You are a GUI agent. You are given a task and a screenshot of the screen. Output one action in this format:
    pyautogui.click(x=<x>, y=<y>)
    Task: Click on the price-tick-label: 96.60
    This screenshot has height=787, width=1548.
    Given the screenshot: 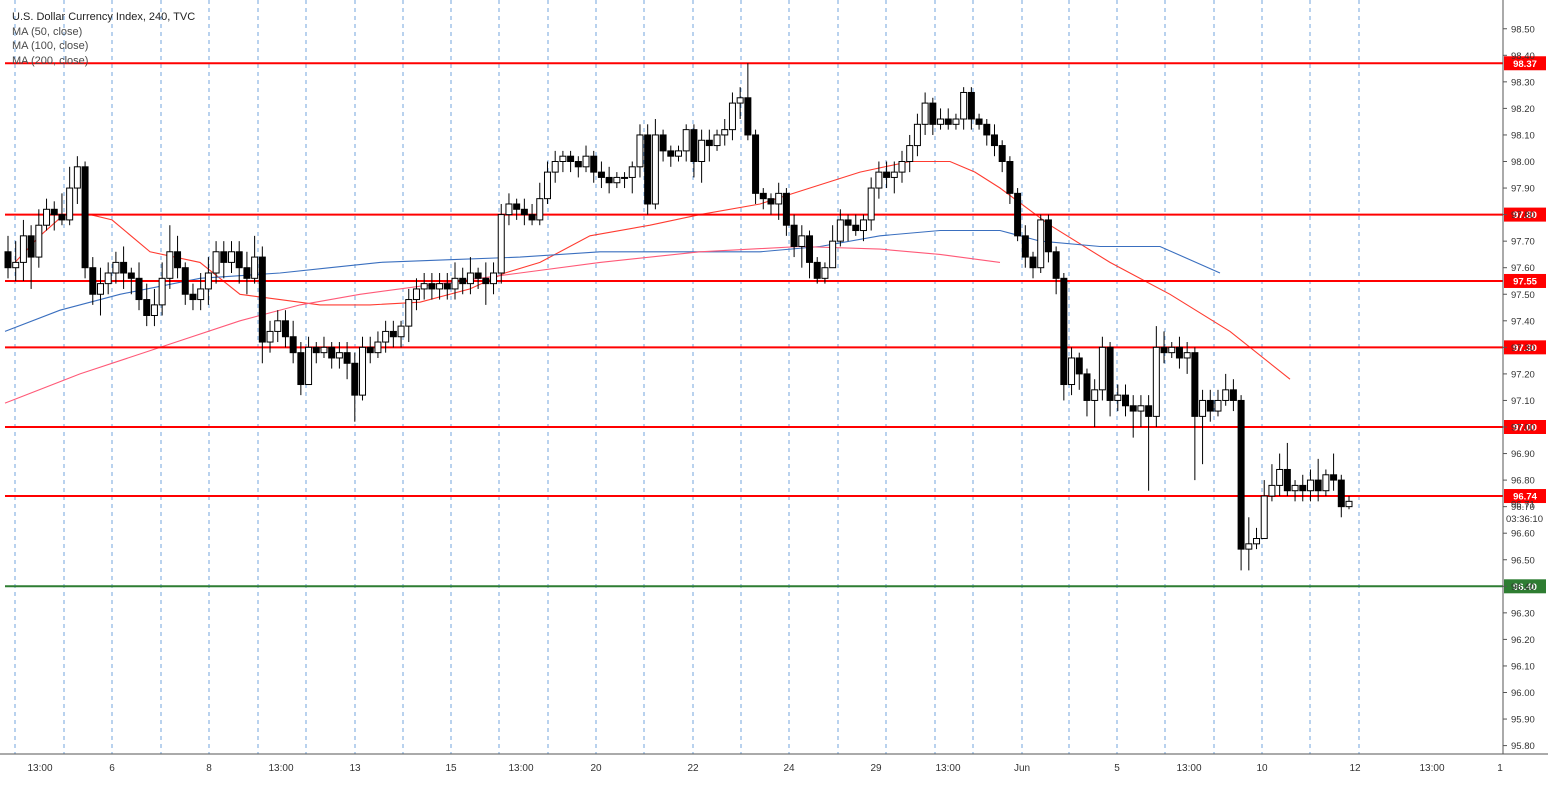 What is the action you would take?
    pyautogui.click(x=1523, y=534)
    